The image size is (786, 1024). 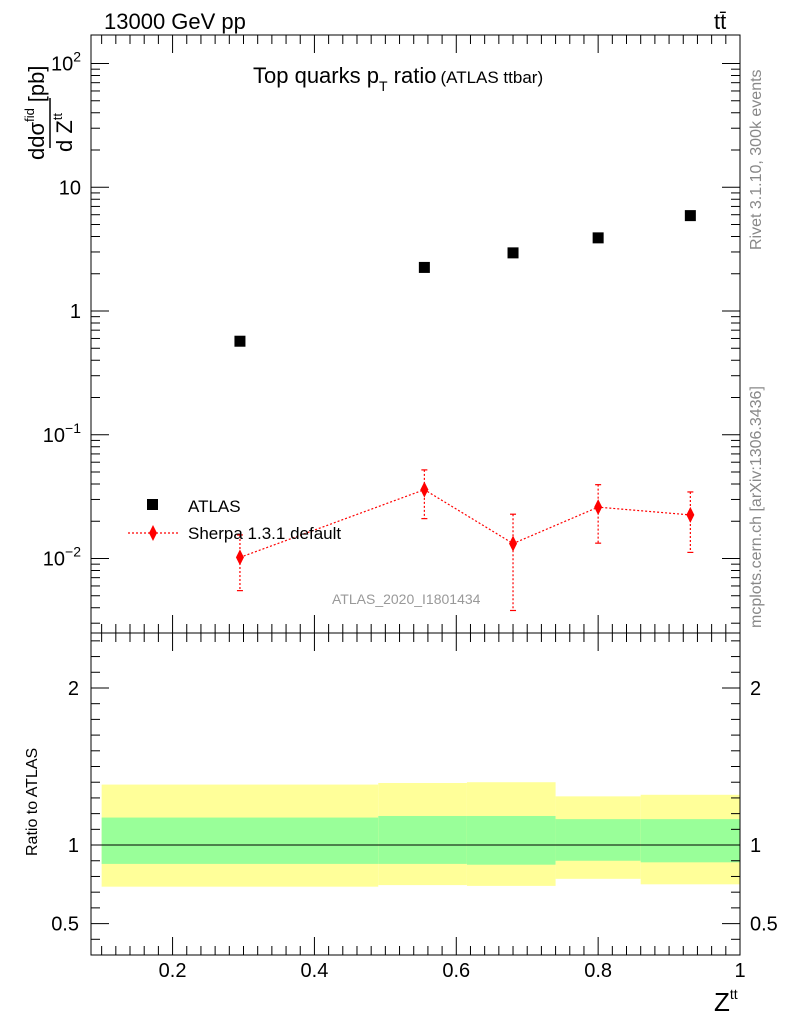 What do you see at coordinates (756, 159) in the screenshot?
I see `rivet-info: Rivet 3.1.10, 300k events` at bounding box center [756, 159].